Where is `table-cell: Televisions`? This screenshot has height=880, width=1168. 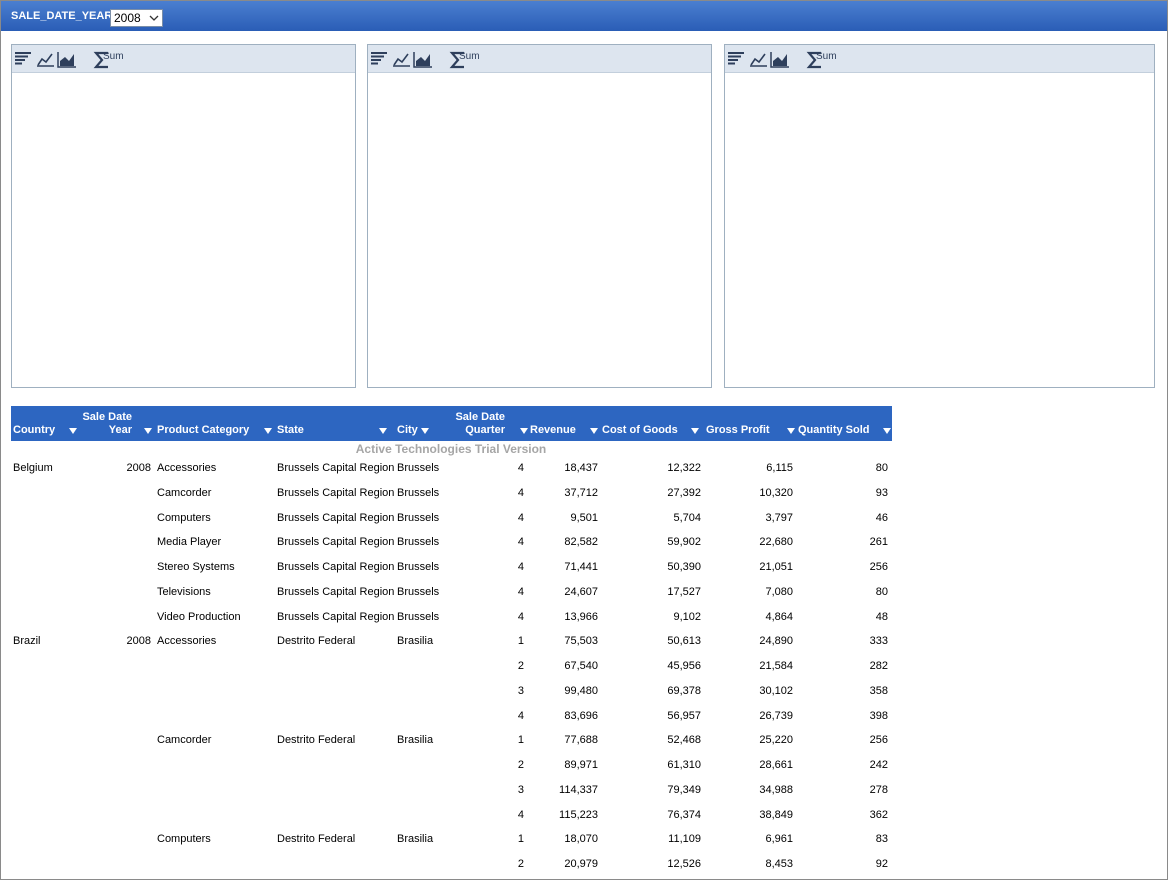 table-cell: Televisions is located at coordinates (184, 591).